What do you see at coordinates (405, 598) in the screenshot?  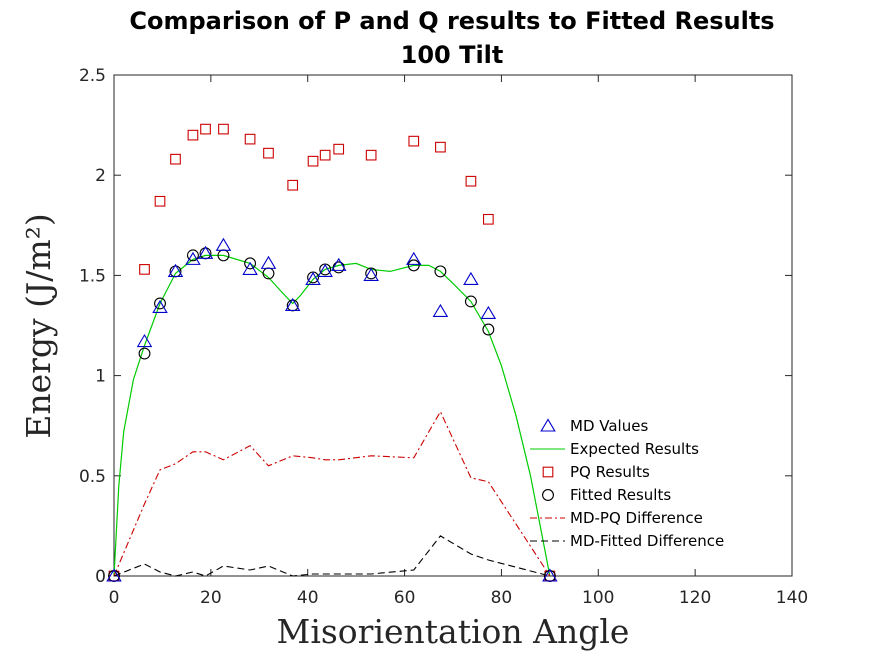 I see `x-tick-label: 60` at bounding box center [405, 598].